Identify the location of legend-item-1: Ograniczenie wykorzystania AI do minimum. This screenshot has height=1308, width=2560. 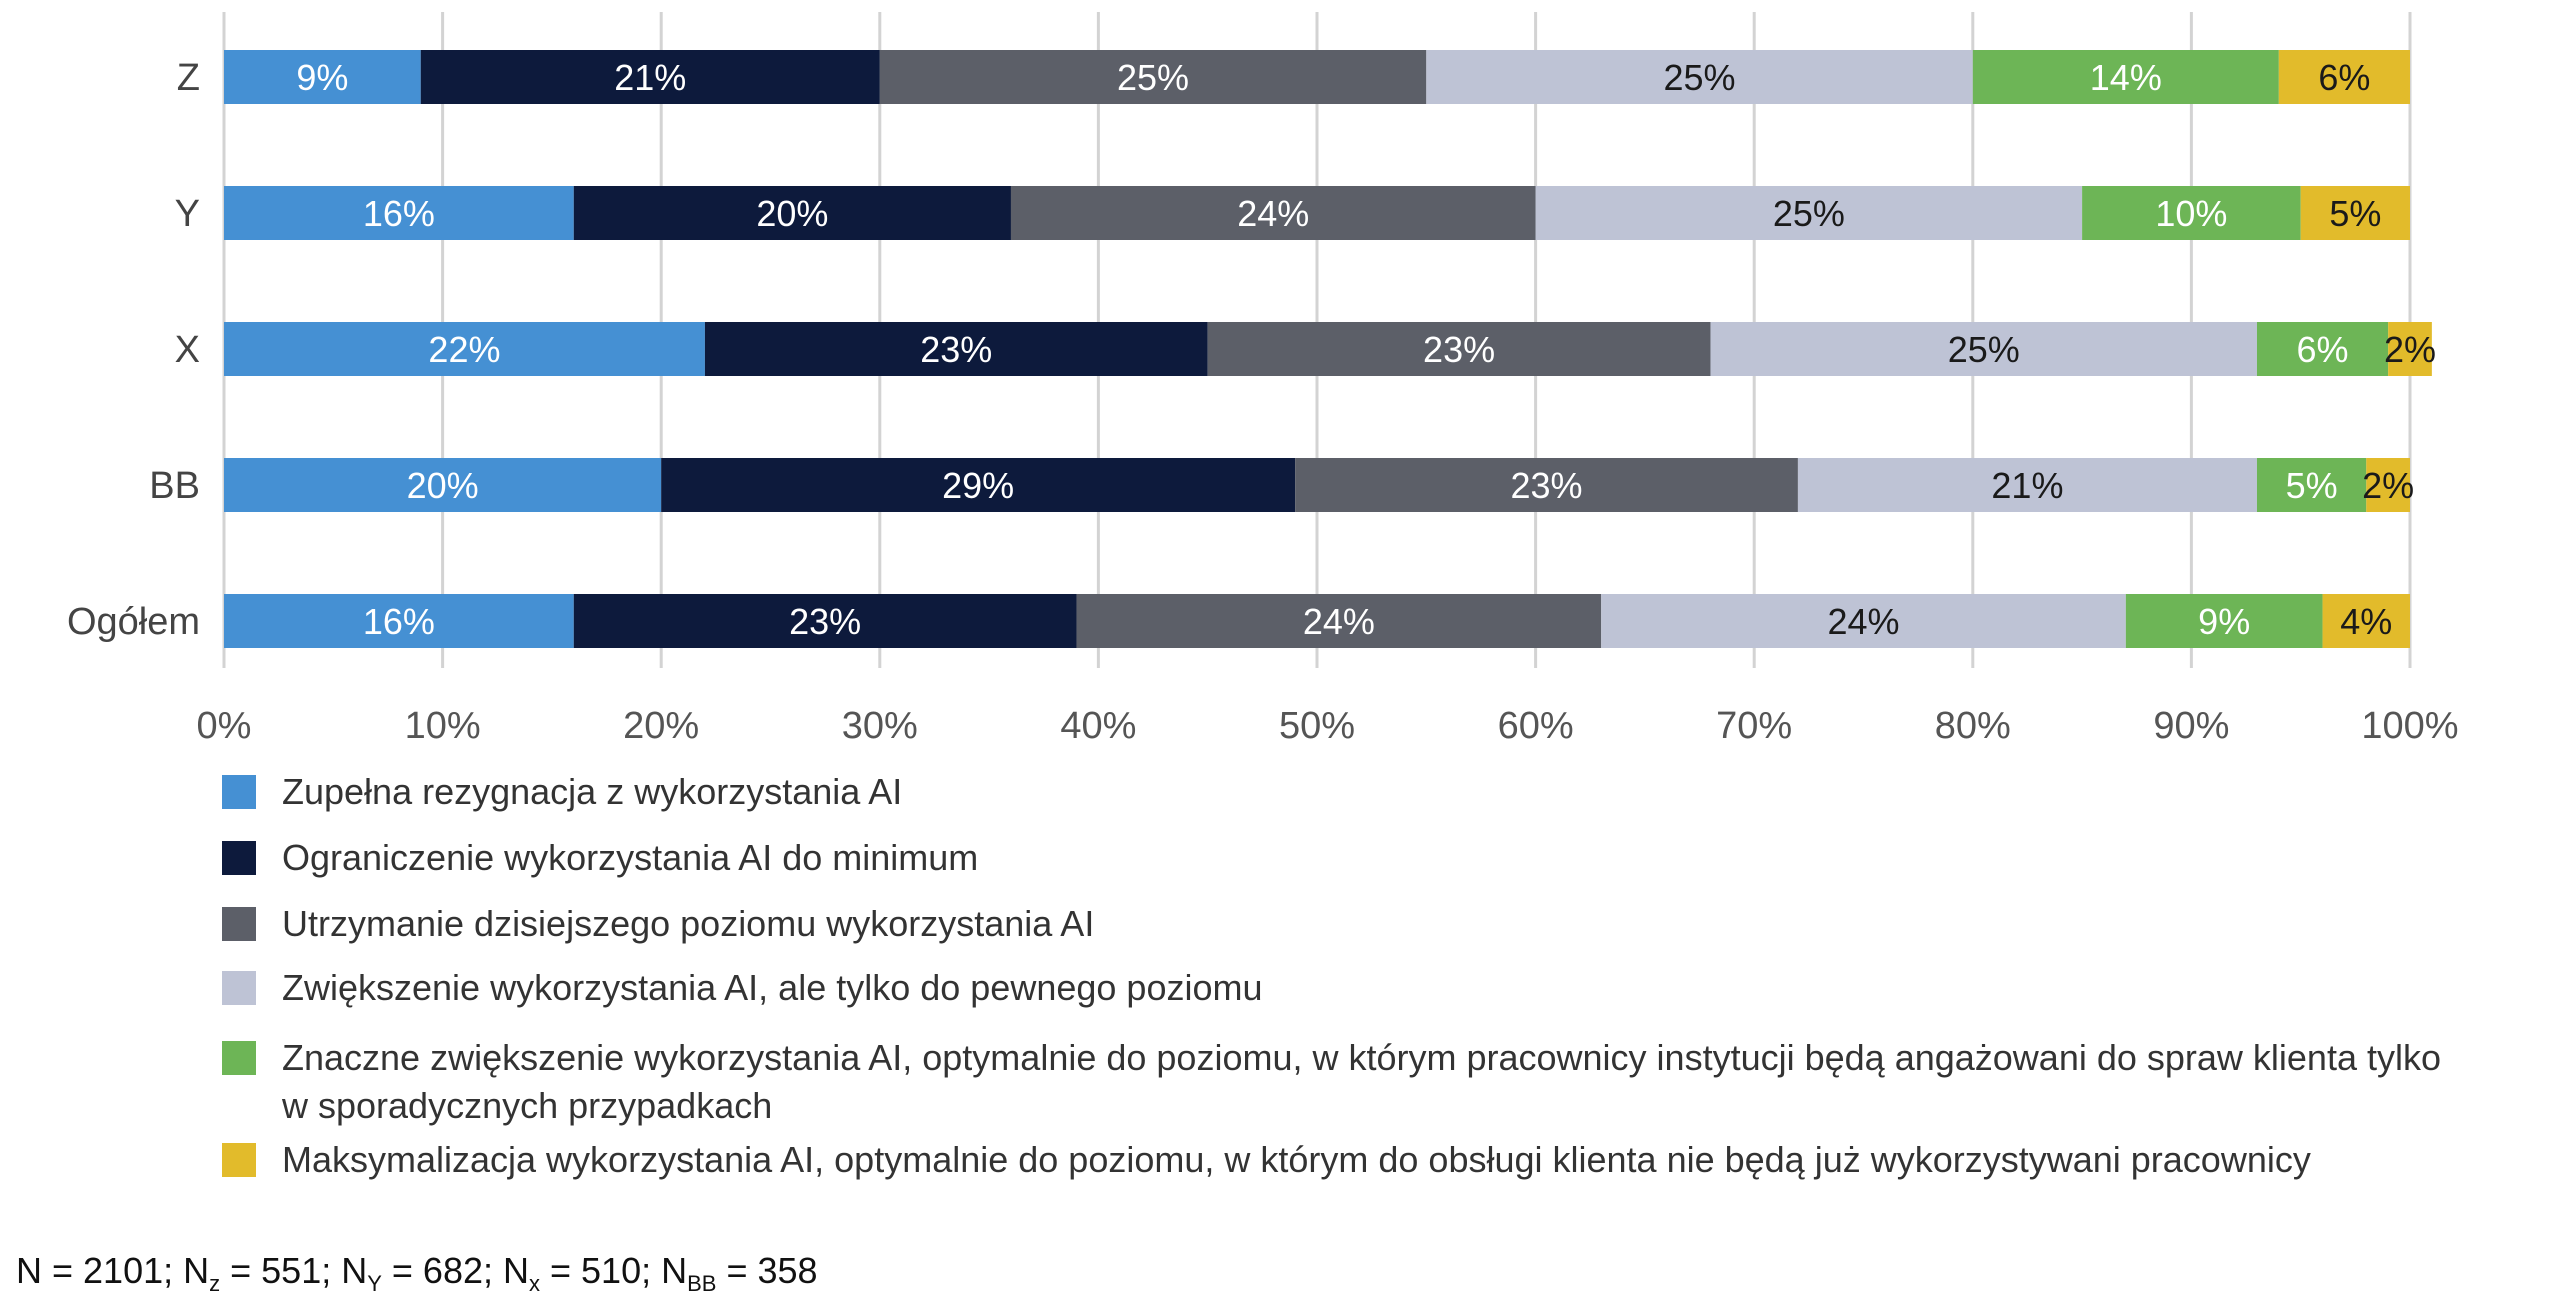
(1372, 858).